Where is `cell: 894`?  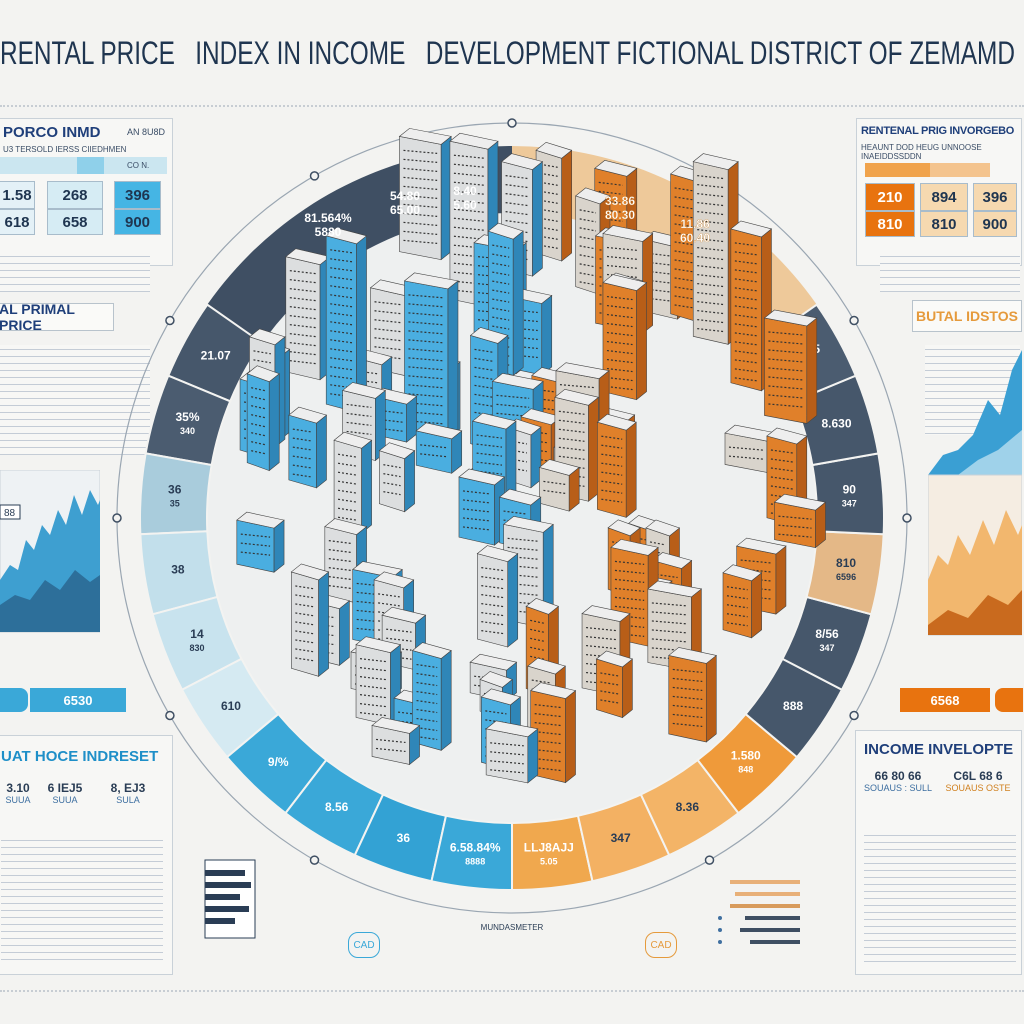
cell: 894 is located at coordinates (944, 197).